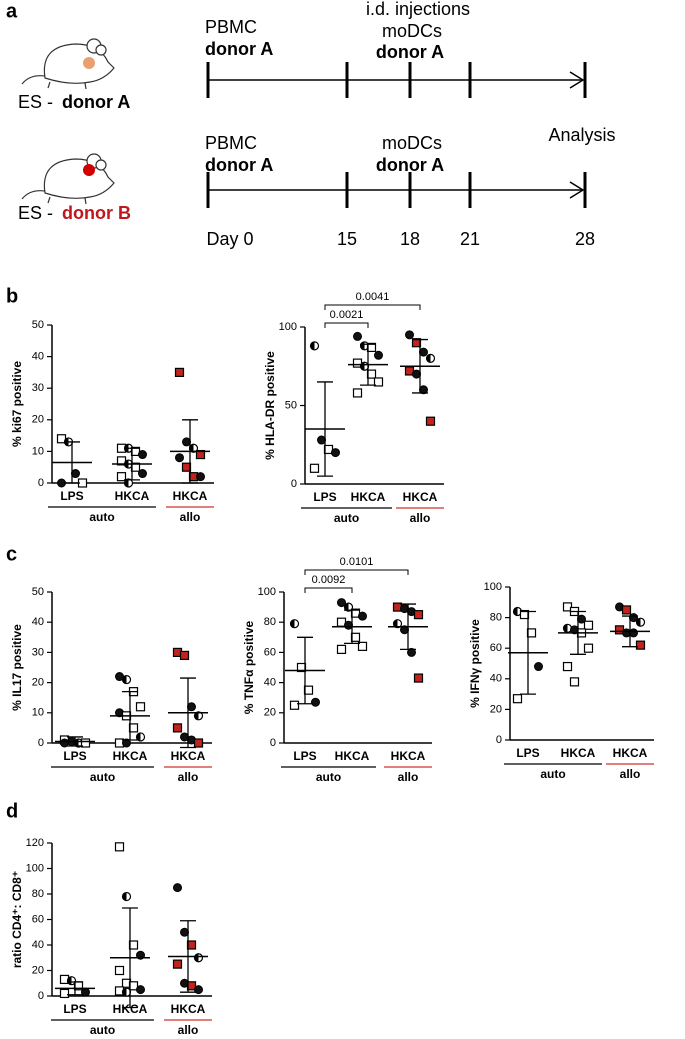 Image resolution: width=685 pixels, height=1039 pixels. What do you see at coordinates (12, 11) in the screenshot?
I see `panel-label: a` at bounding box center [12, 11].